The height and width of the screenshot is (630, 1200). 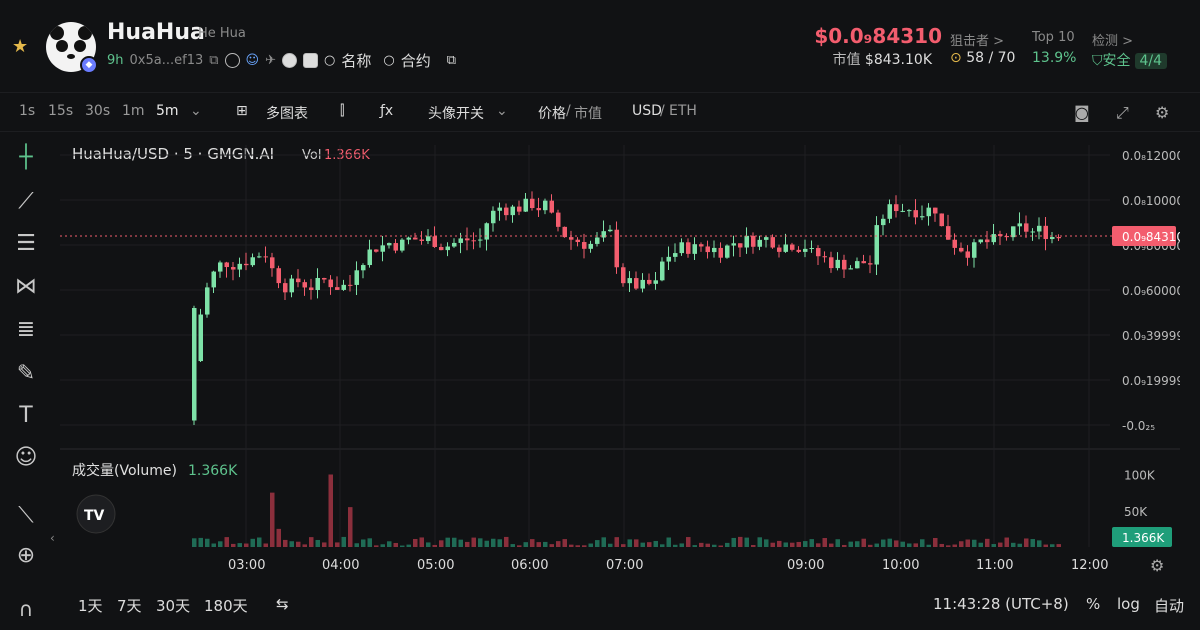 What do you see at coordinates (552, 114) in the screenshot?
I see `price-toggle: 价格` at bounding box center [552, 114].